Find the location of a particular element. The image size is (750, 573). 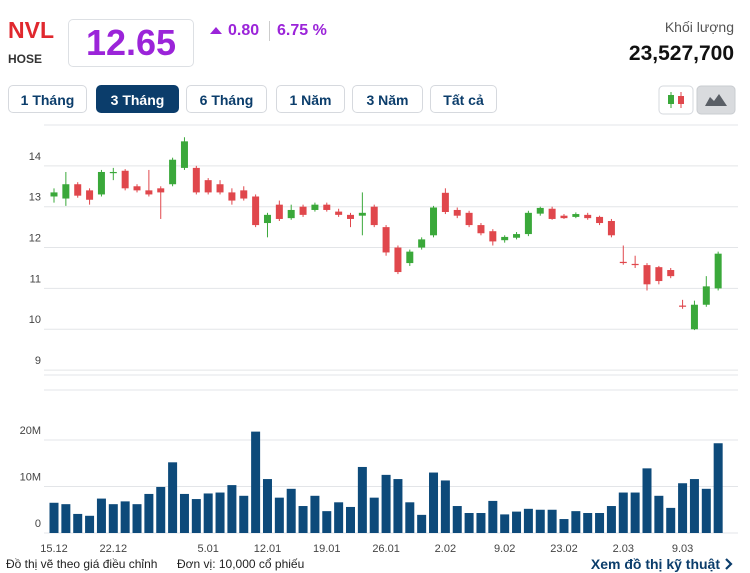

range-tab: Tất cả is located at coordinates (463, 99).